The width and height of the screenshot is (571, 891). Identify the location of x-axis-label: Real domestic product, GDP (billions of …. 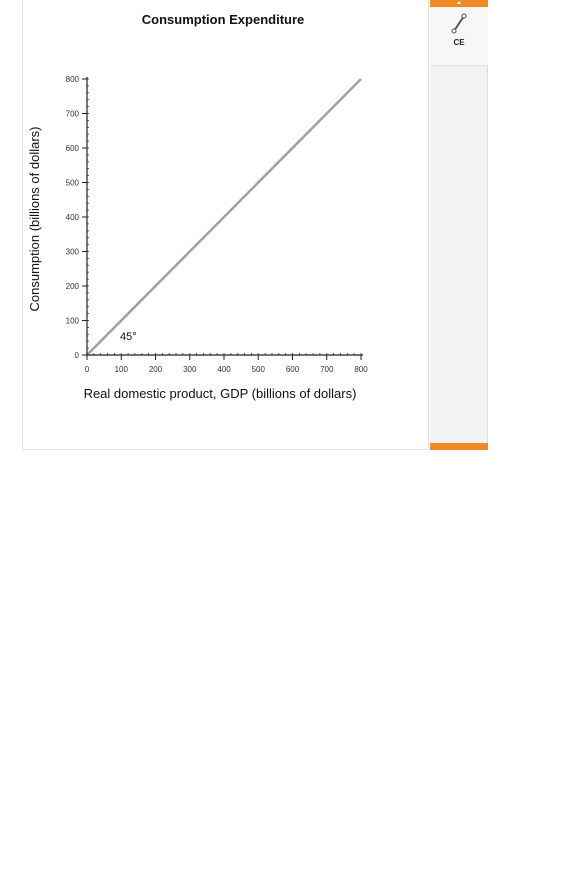
(220, 393).